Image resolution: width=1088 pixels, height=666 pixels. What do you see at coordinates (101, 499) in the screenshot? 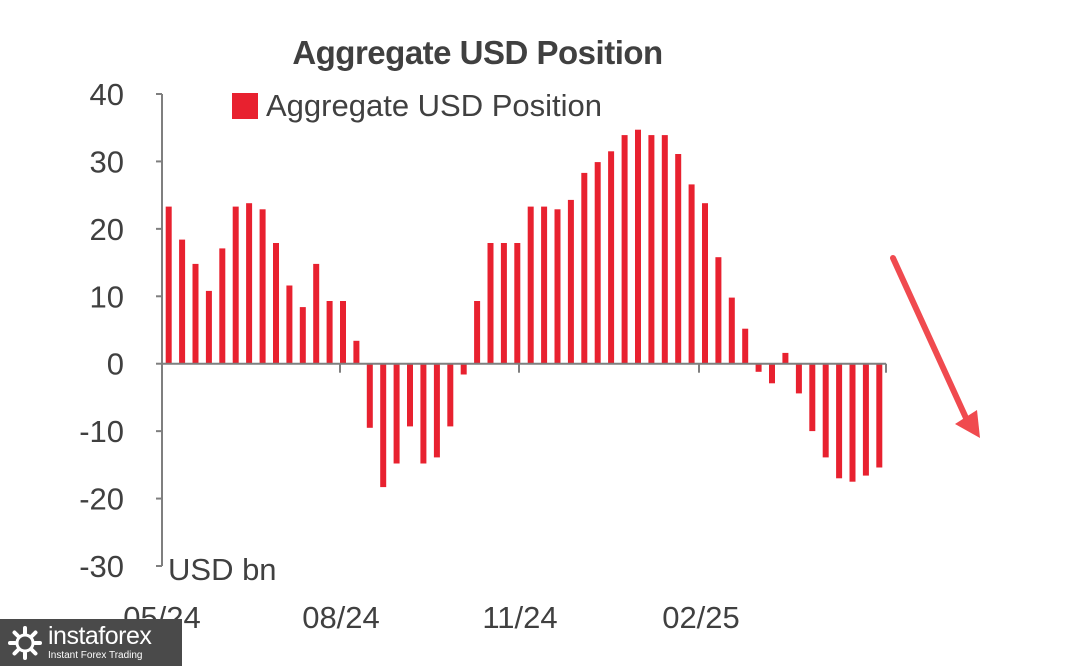
I see `y-tick-label: -20` at bounding box center [101, 499].